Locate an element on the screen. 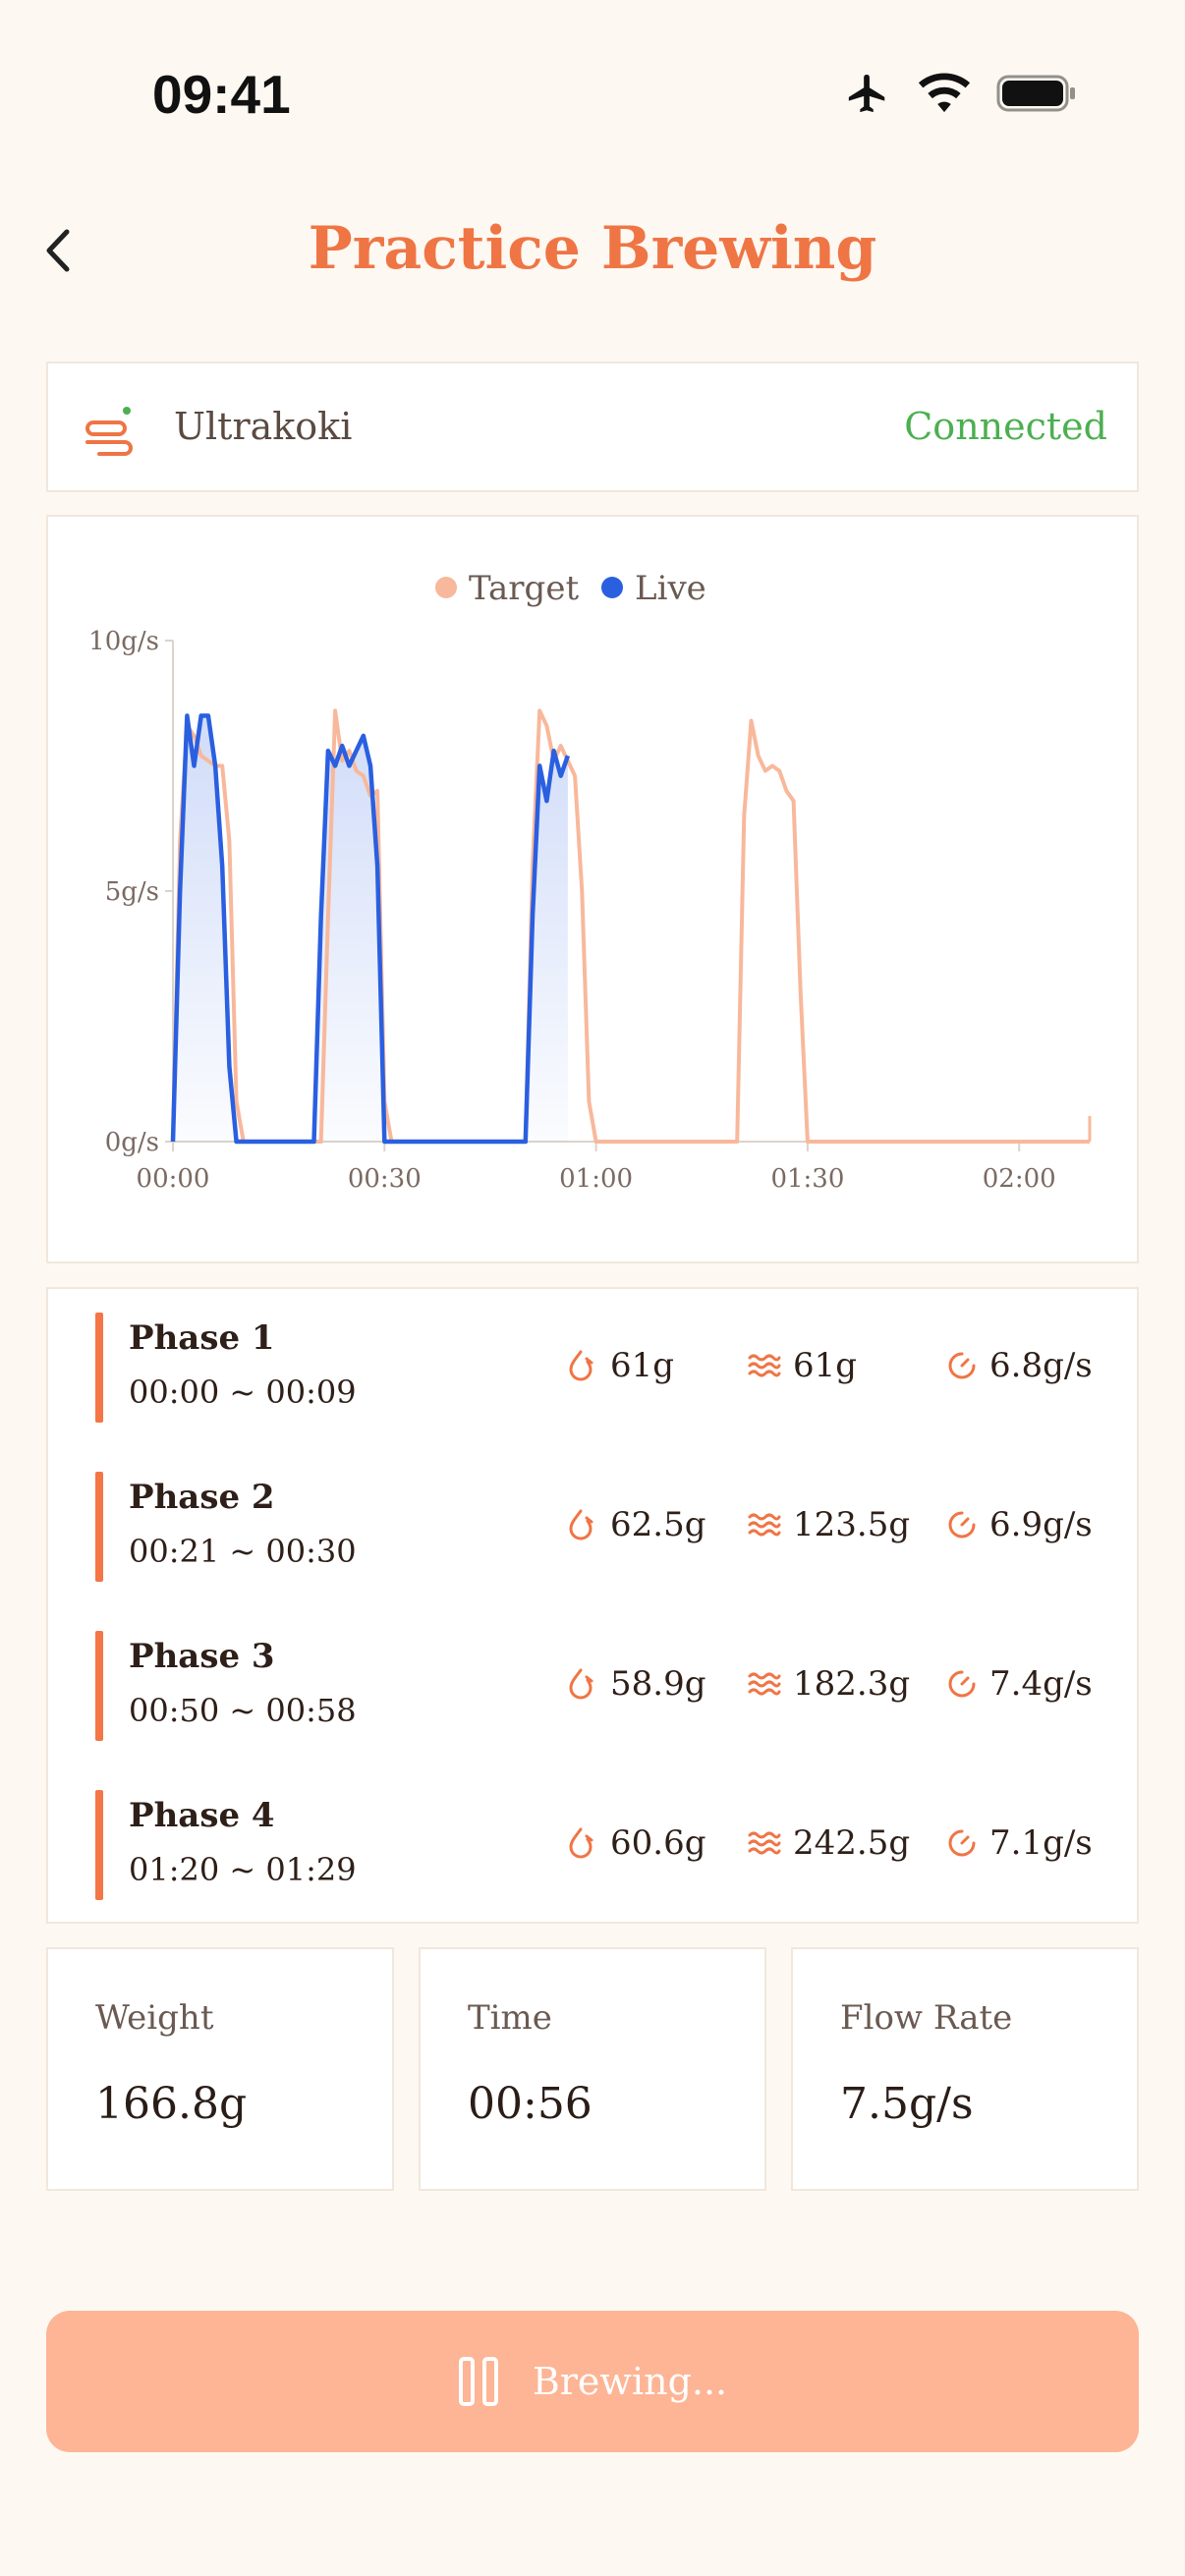  phase-total-stat: 61g is located at coordinates (803, 1365).